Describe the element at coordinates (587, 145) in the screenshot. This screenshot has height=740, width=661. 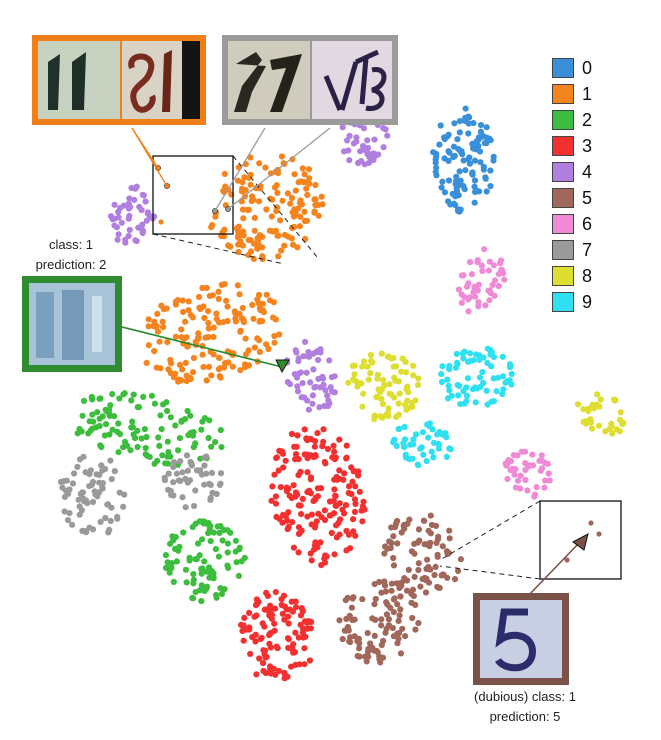
I see `legend-label-3: 3` at that location.